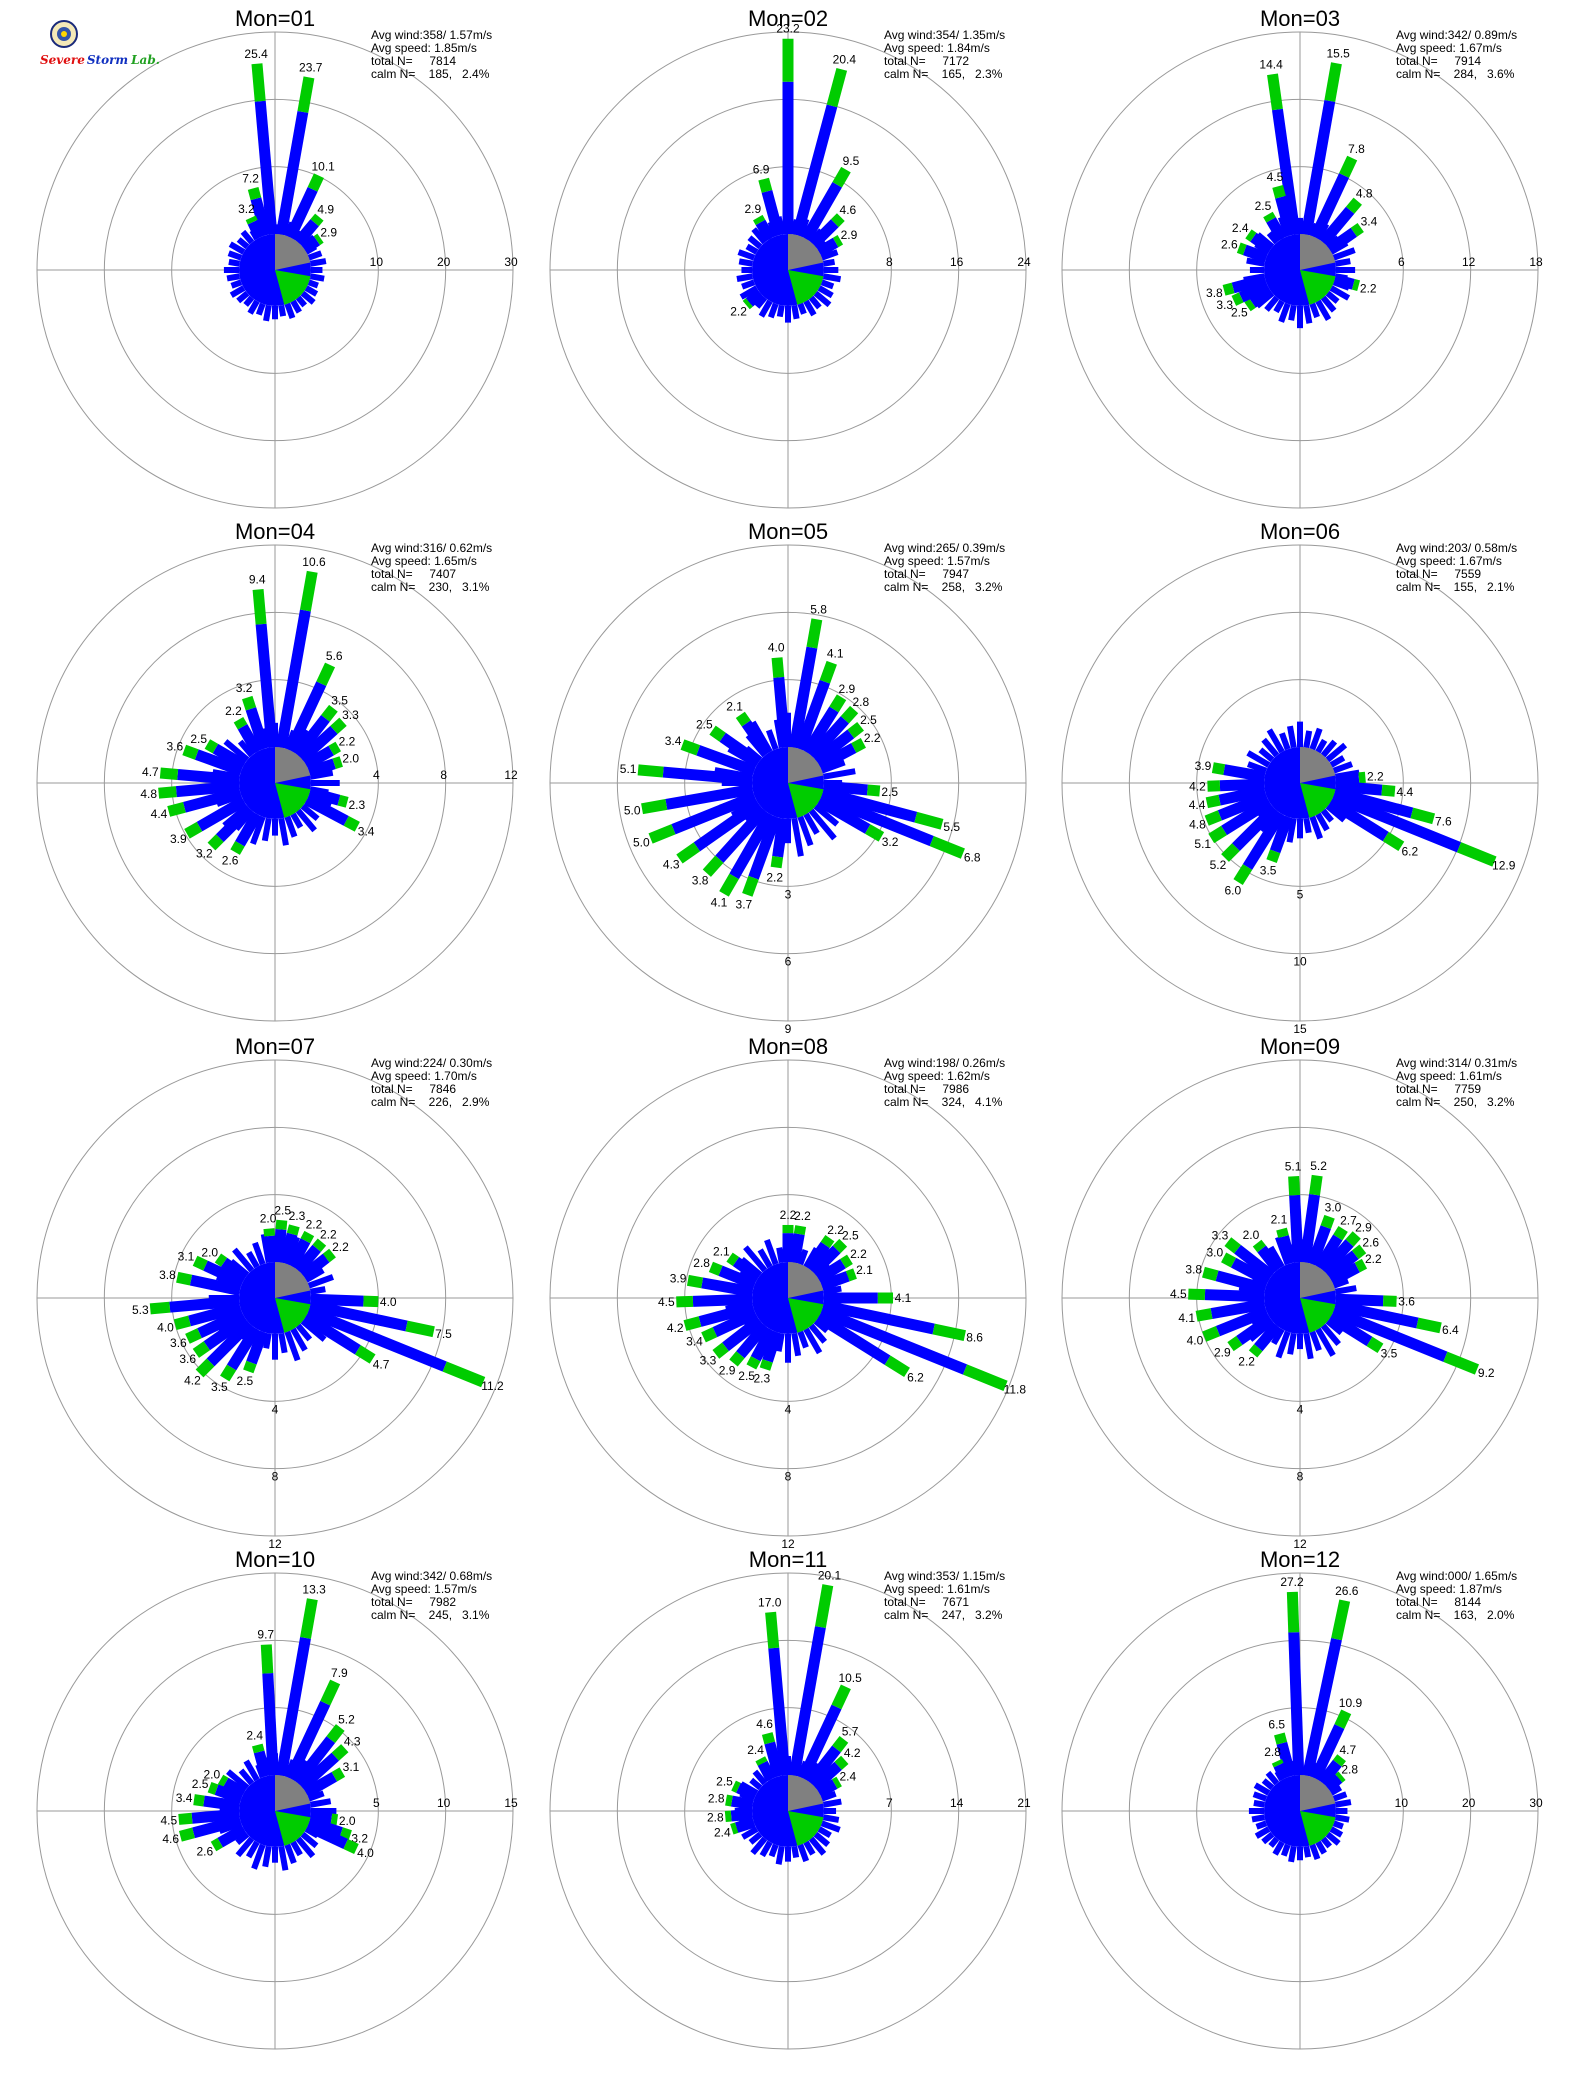  What do you see at coordinates (818, 609) in the screenshot?
I see `bar-value-label: 5.8` at bounding box center [818, 609].